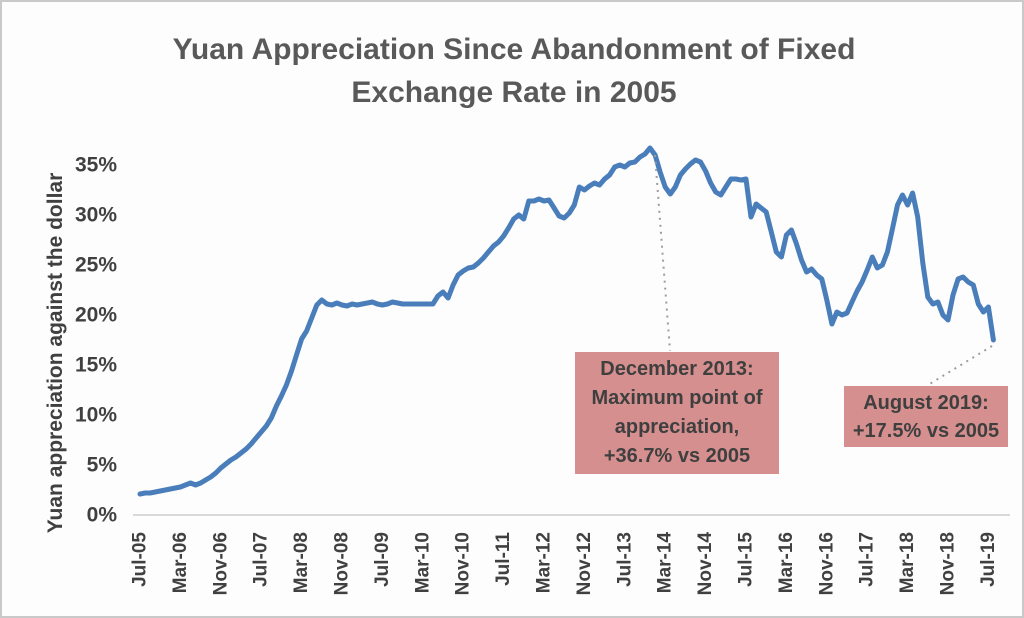 This screenshot has height=618, width=1024. Describe the element at coordinates (96, 215) in the screenshot. I see `y-tick-label: 30%` at that location.